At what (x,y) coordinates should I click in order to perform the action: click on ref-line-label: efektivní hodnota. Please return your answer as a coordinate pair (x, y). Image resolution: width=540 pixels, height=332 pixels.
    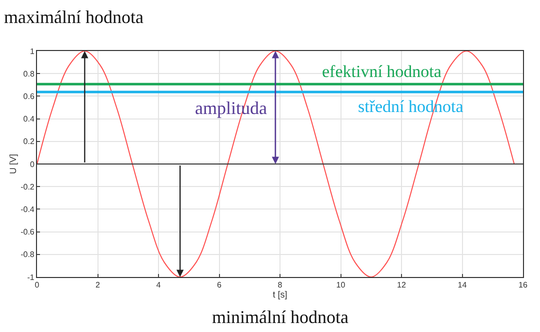
    Looking at the image, I should click on (382, 71).